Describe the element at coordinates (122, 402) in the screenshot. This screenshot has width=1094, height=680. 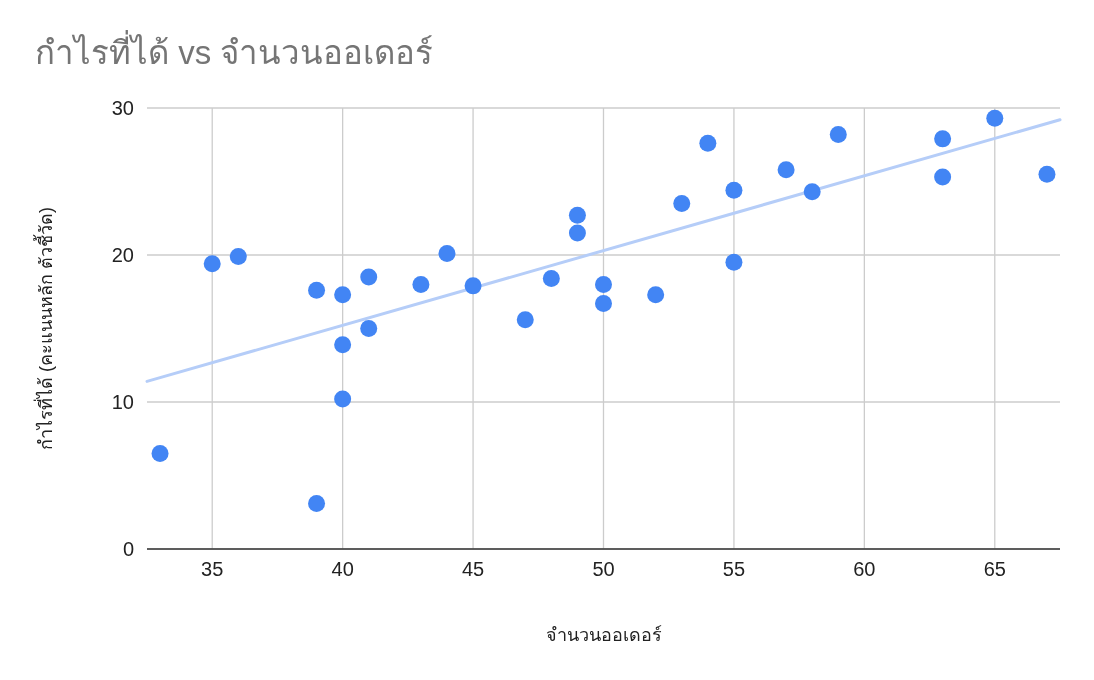
I see `y-tick-label: 10` at that location.